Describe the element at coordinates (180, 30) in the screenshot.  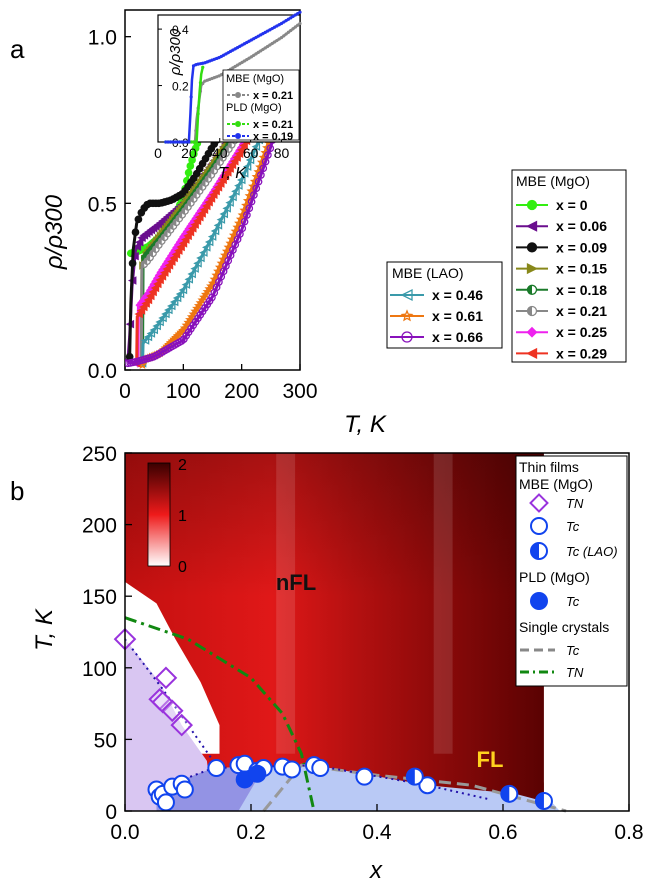
I see `inset-ytick-label: 0.4` at that location.